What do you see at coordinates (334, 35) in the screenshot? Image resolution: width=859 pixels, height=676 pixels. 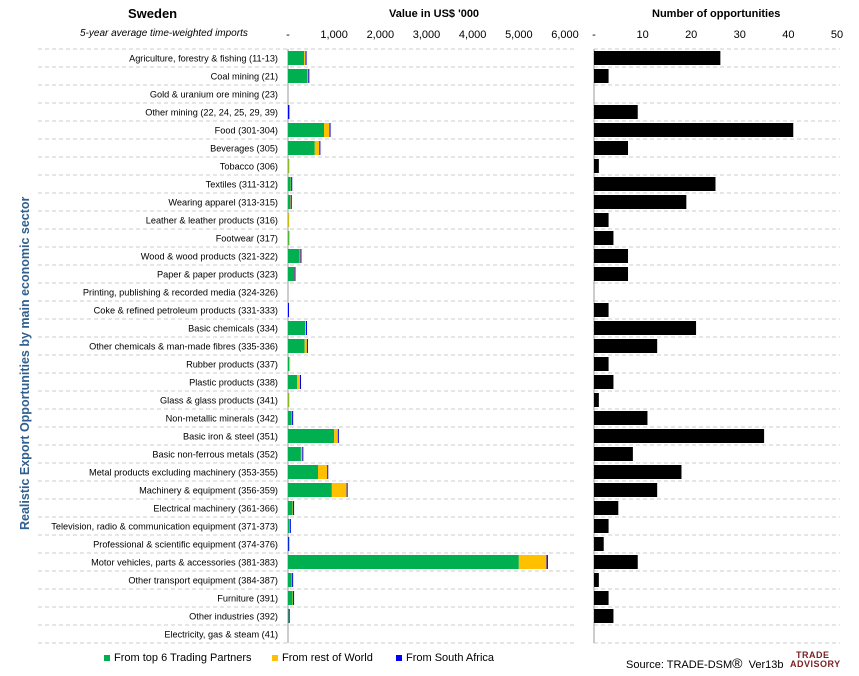 I see `value-tick-label: 1,000` at bounding box center [334, 35].